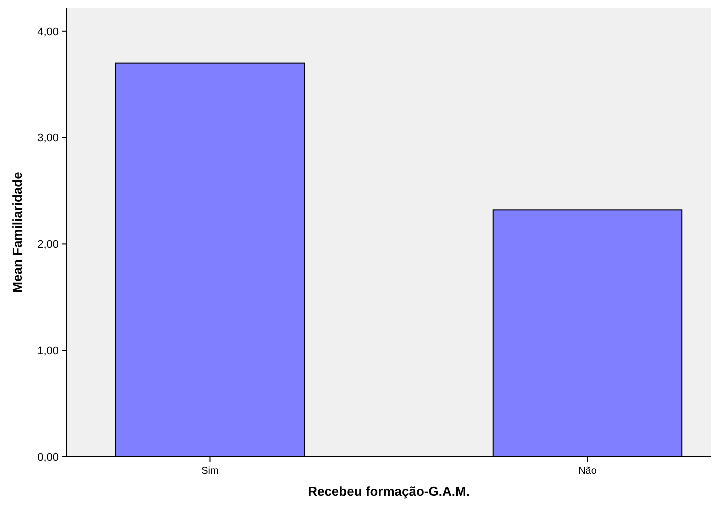 This screenshot has width=714, height=507. Describe the element at coordinates (48, 351) in the screenshot. I see `y-tick-label: 1,00` at that location.